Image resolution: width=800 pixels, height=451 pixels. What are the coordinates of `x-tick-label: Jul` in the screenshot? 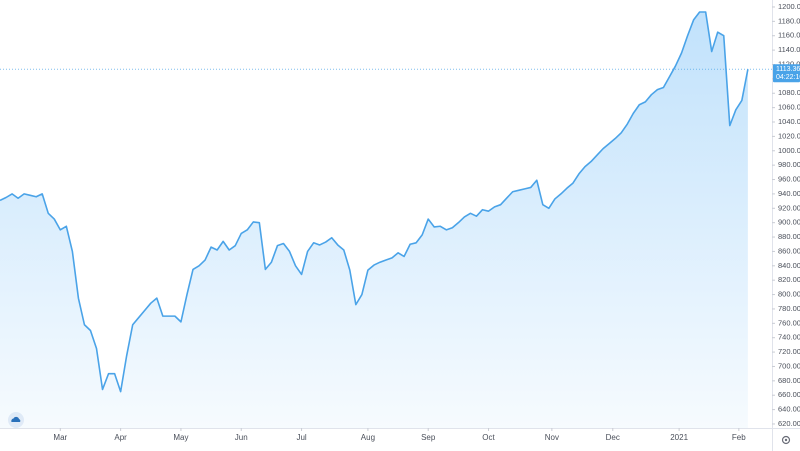 It's located at (301, 437).